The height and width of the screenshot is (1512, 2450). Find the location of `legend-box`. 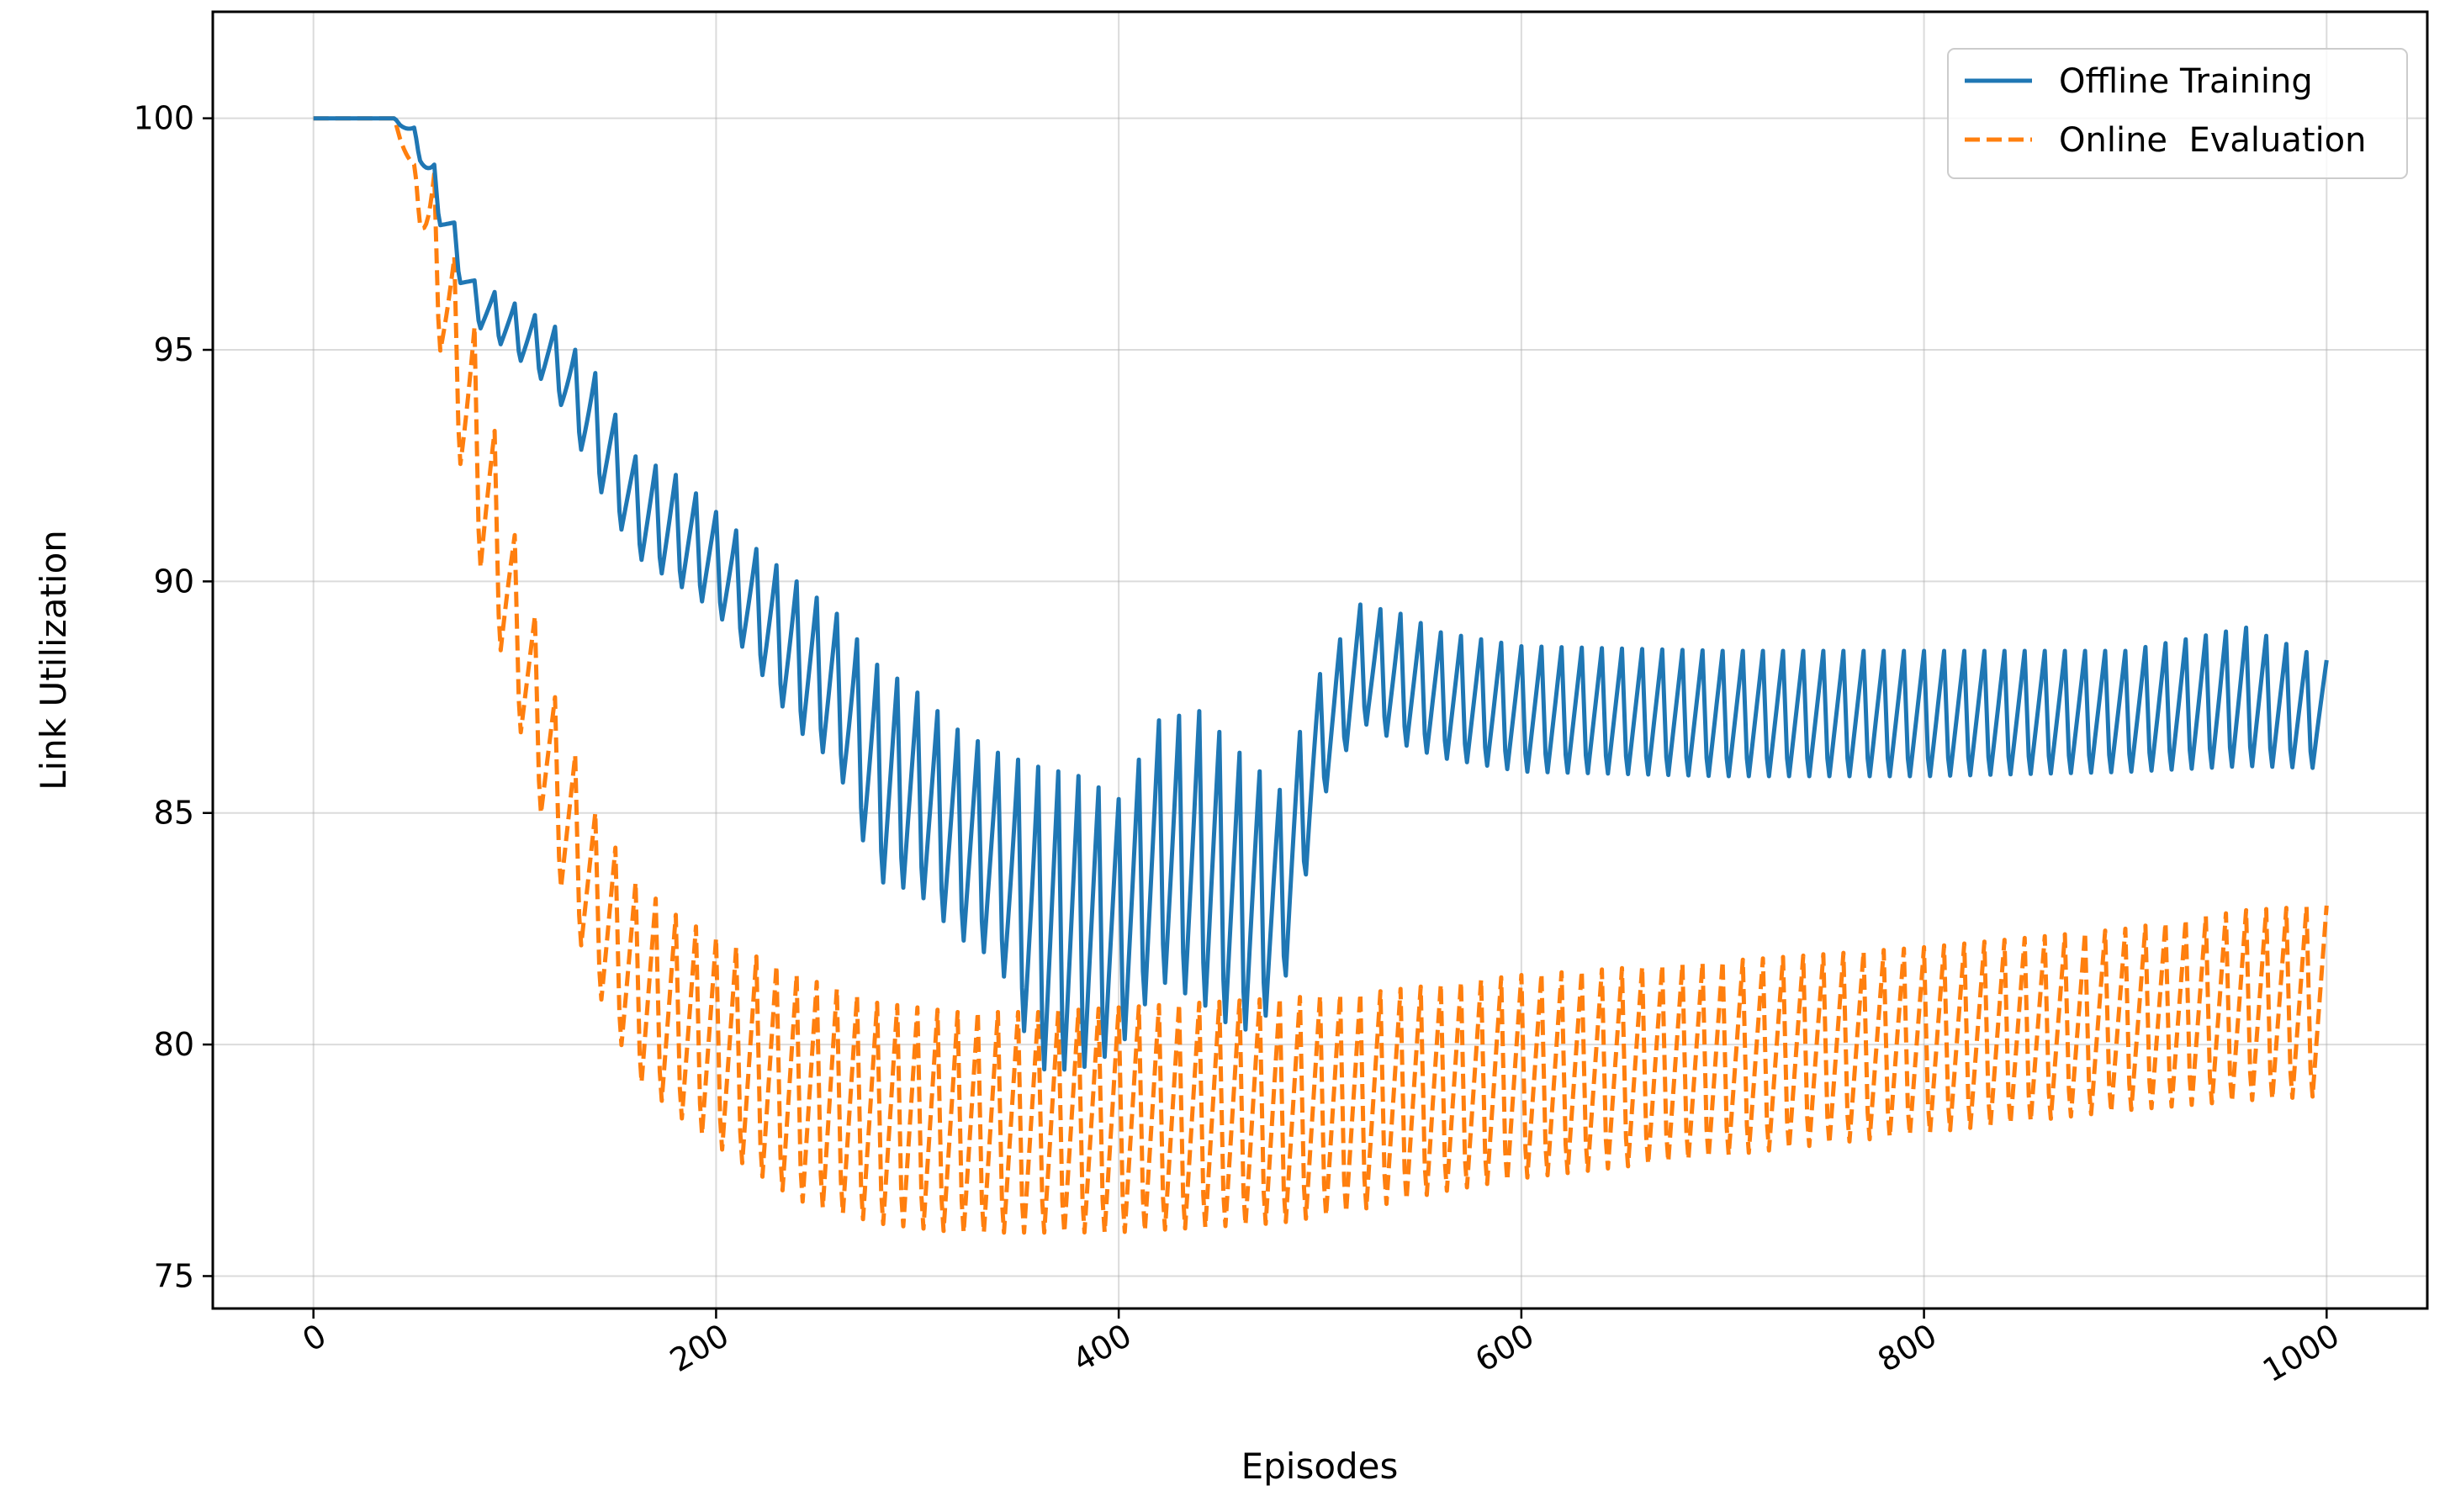

legend-box is located at coordinates (2178, 113).